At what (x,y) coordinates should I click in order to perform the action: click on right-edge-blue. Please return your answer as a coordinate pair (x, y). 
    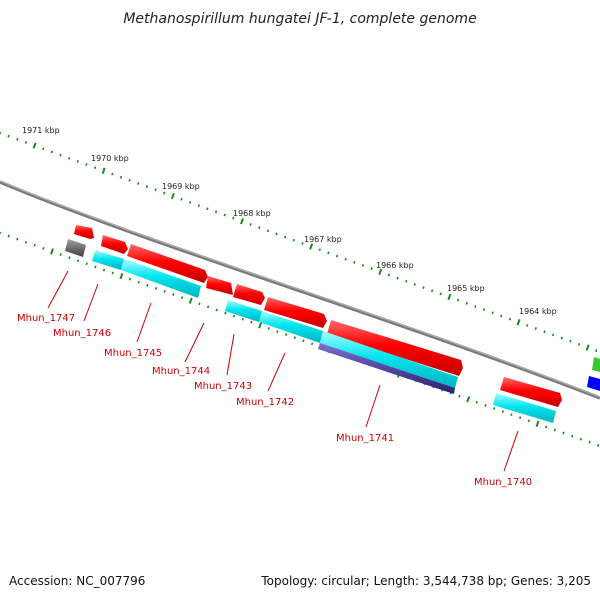
    Looking at the image, I should click on (593, 383).